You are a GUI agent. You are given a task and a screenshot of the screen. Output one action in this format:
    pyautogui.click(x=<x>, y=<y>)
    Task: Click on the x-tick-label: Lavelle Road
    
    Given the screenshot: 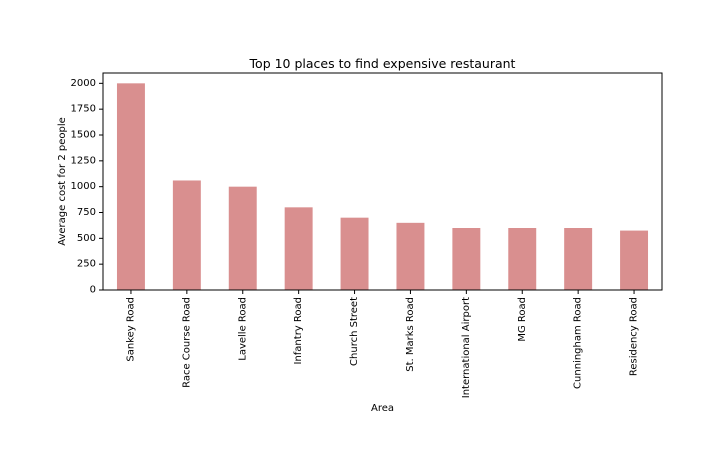 What is the action you would take?
    pyautogui.click(x=242, y=329)
    